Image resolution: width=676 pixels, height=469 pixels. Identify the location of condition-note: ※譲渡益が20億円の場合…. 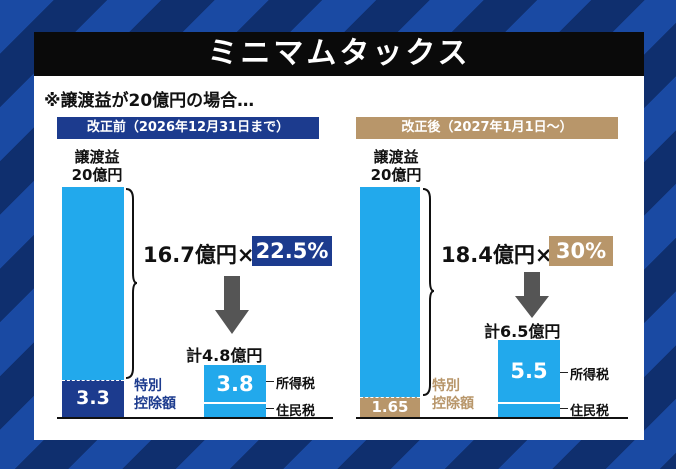
(149, 101).